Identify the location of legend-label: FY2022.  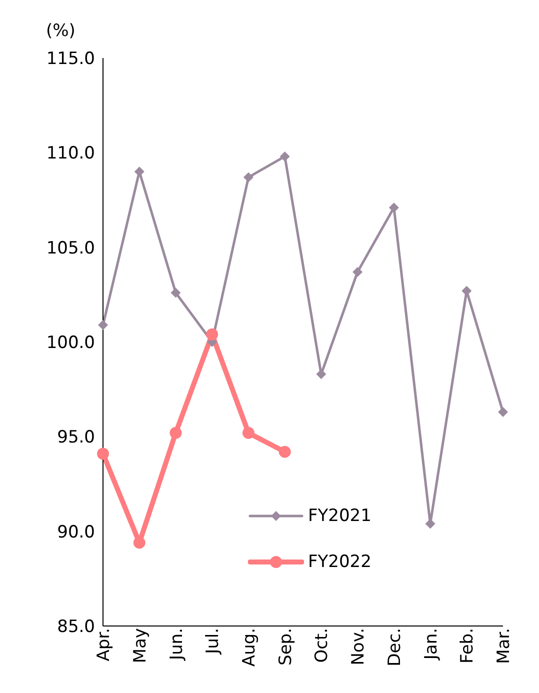
(340, 562).